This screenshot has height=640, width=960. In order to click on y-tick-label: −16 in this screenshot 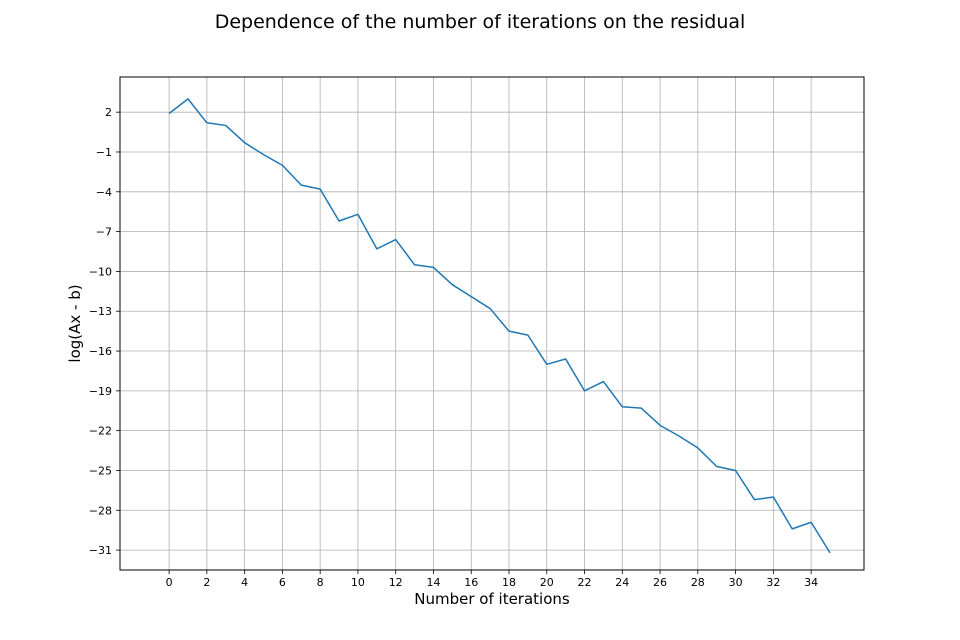, I will do `click(100, 351)`.